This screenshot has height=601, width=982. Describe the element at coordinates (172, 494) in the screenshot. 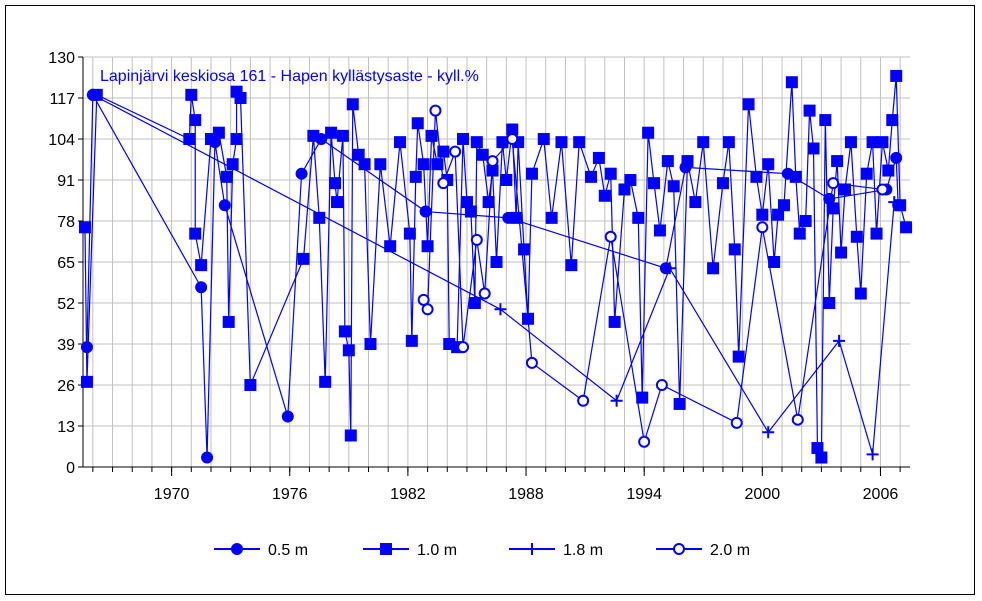

I see `x-tick-label: 1970` at that location.